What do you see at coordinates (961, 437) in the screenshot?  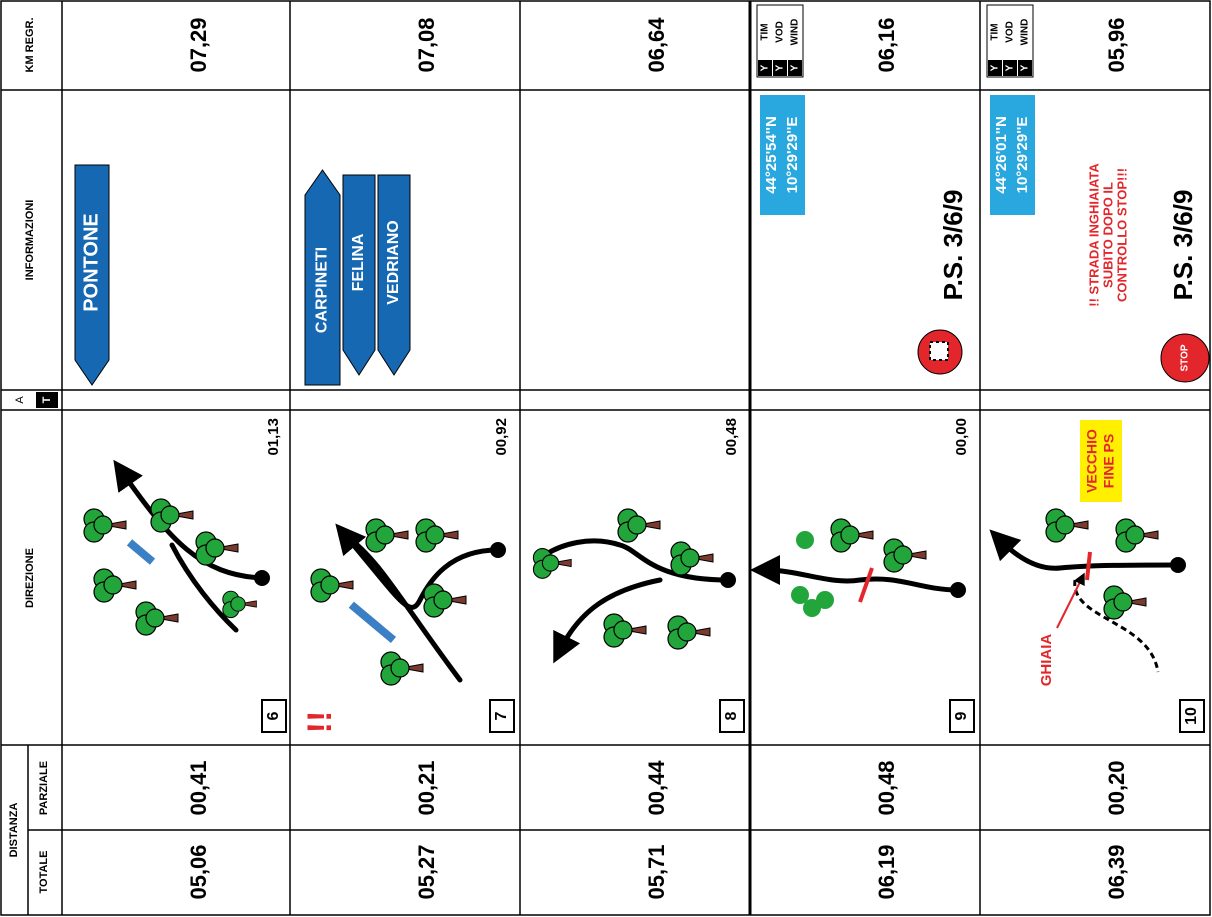 I see `direction-distance: 00,00` at bounding box center [961, 437].